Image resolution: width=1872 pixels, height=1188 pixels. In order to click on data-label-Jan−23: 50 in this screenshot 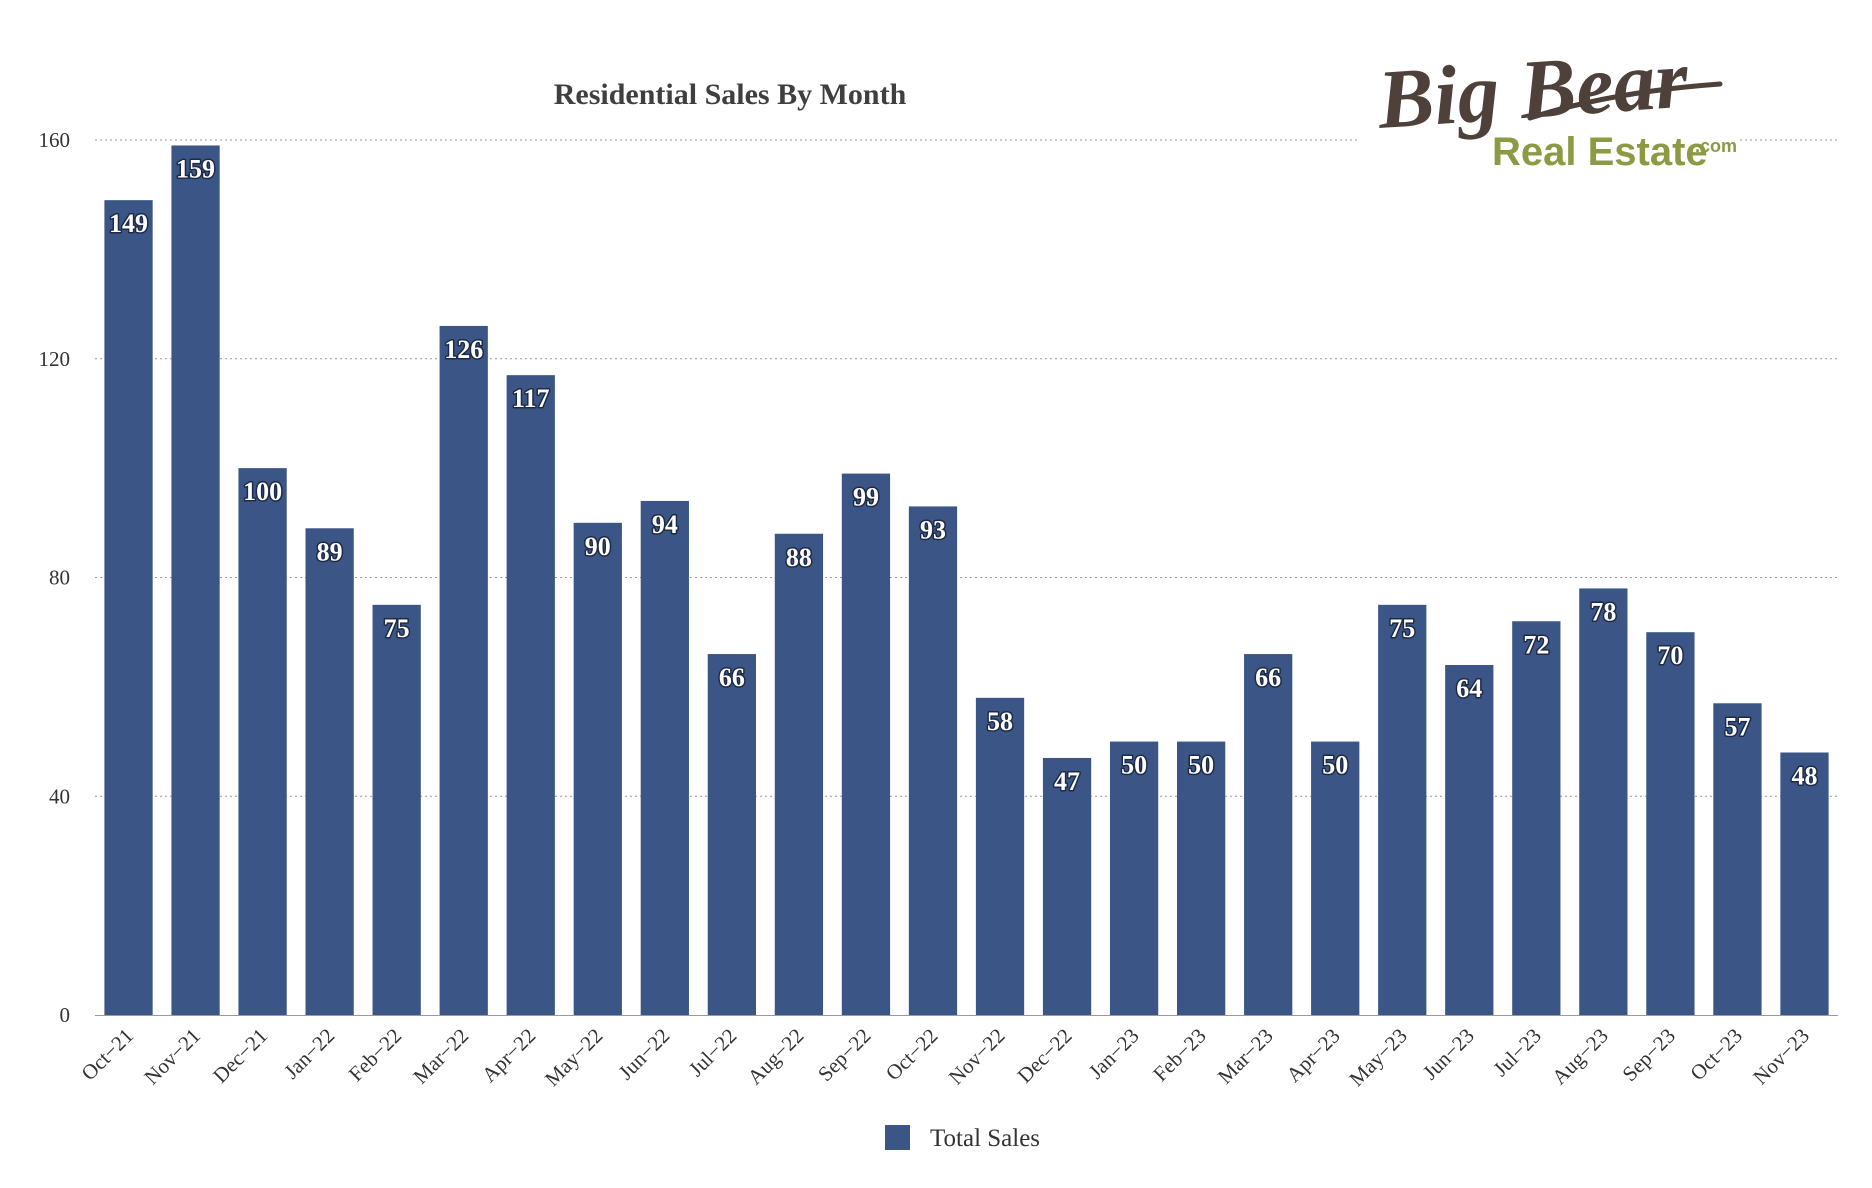, I will do `click(1134, 765)`.